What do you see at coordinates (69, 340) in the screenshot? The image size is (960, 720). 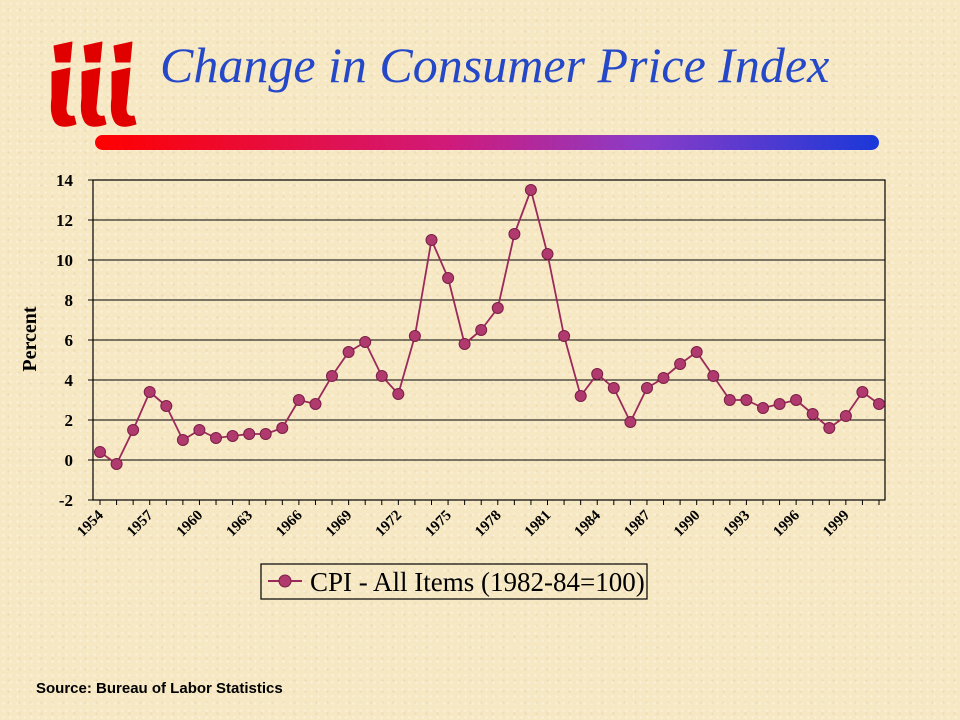 I see `y-tick-label: 6` at bounding box center [69, 340].